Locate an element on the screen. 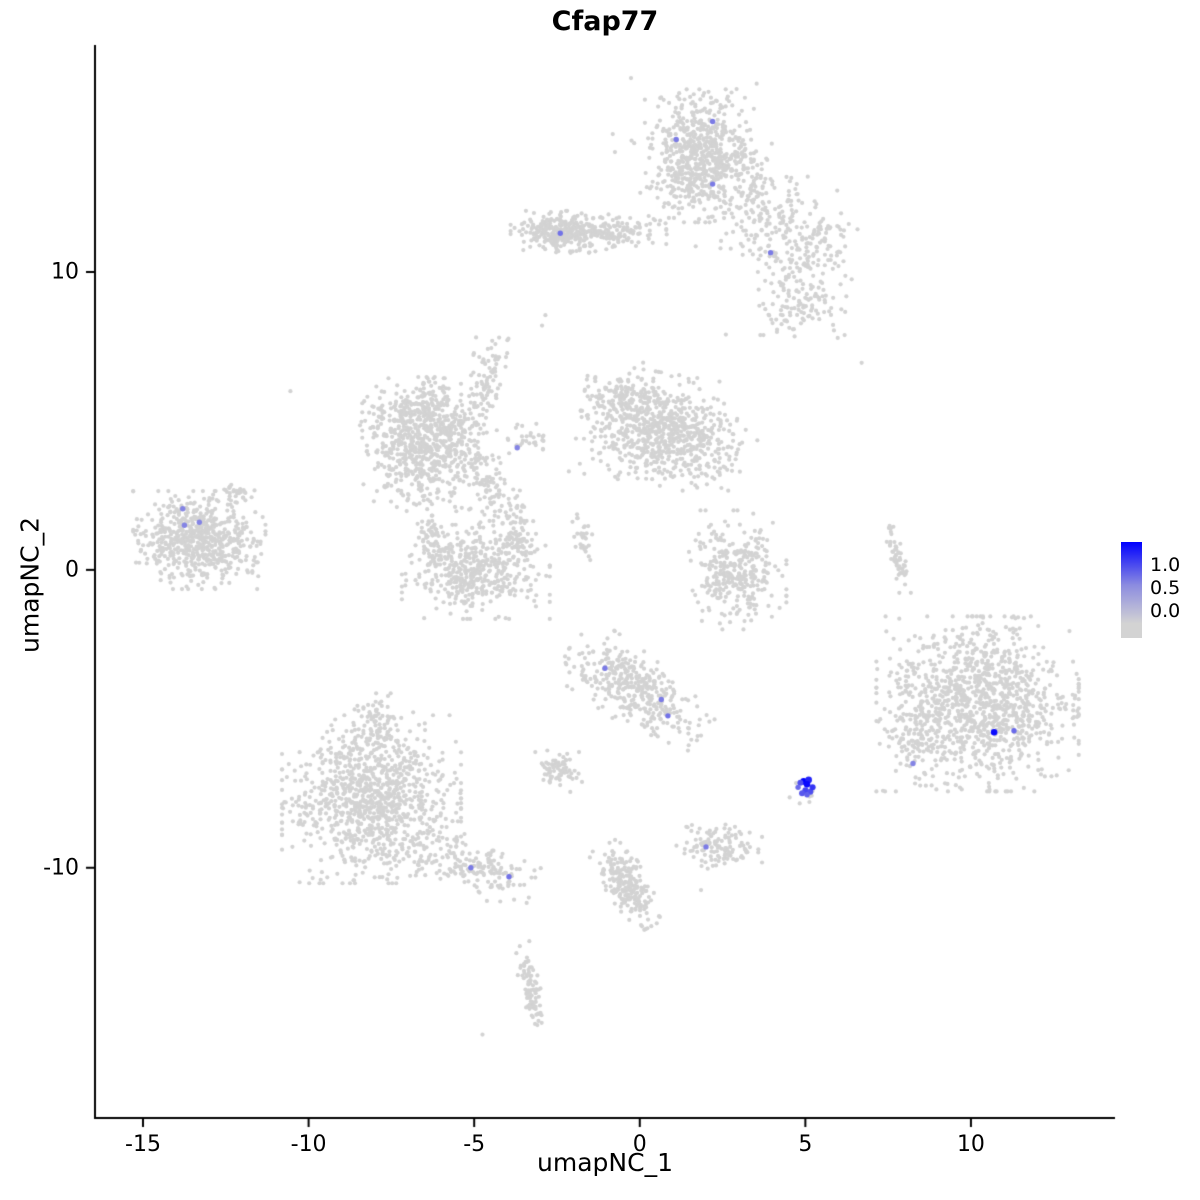 The image size is (1200, 1200). x-axis-label: umapNC_1 is located at coordinates (605, 1162).